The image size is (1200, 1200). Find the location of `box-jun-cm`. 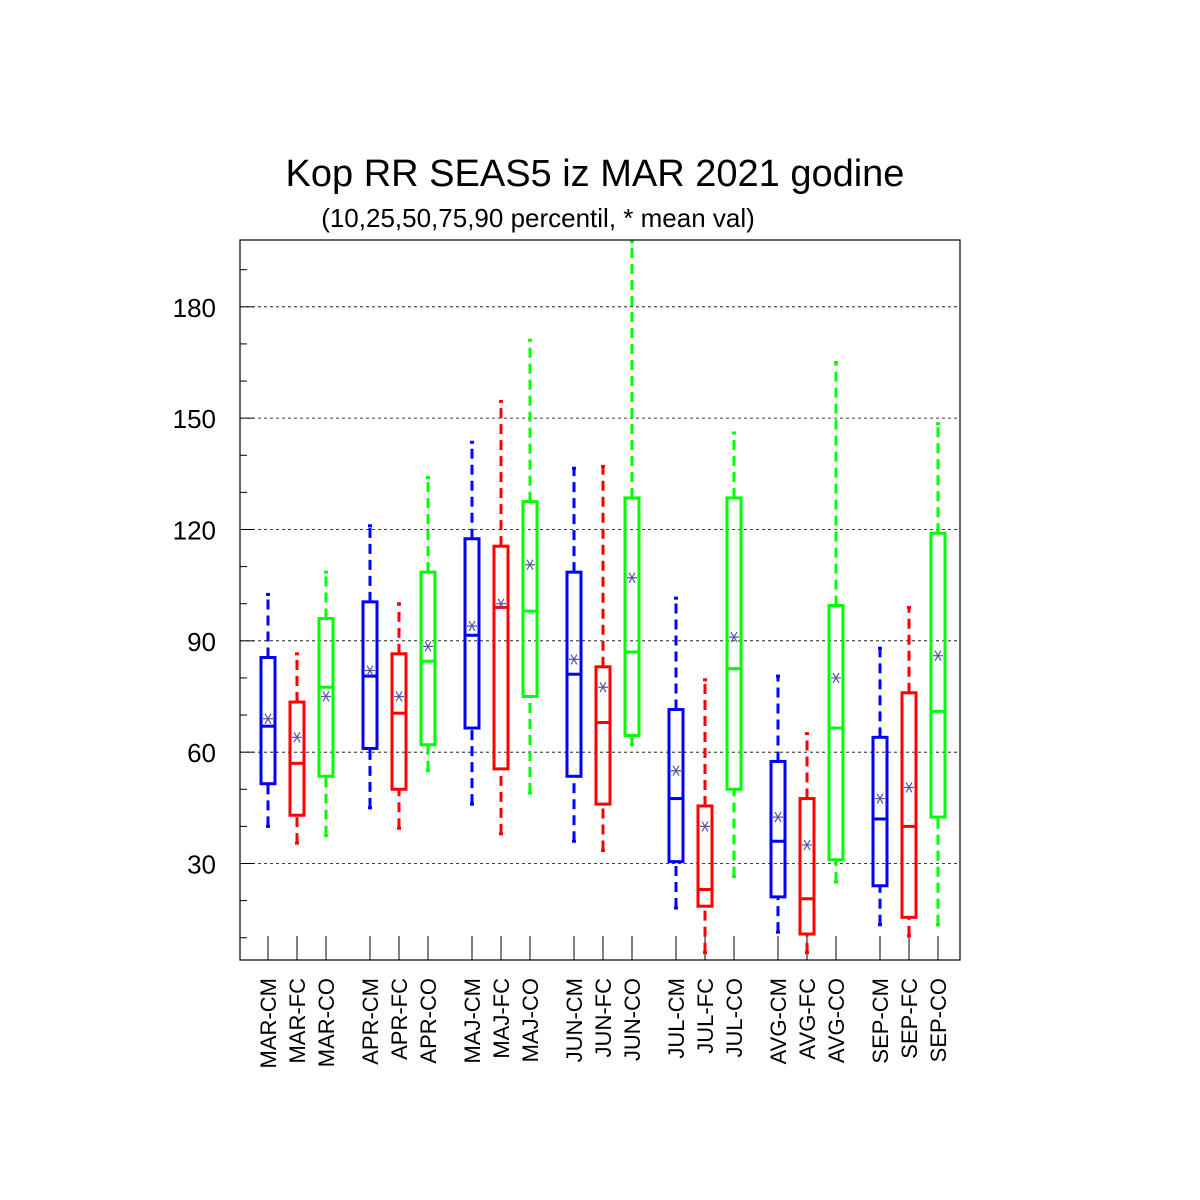

box-jun-cm is located at coordinates (574, 654).